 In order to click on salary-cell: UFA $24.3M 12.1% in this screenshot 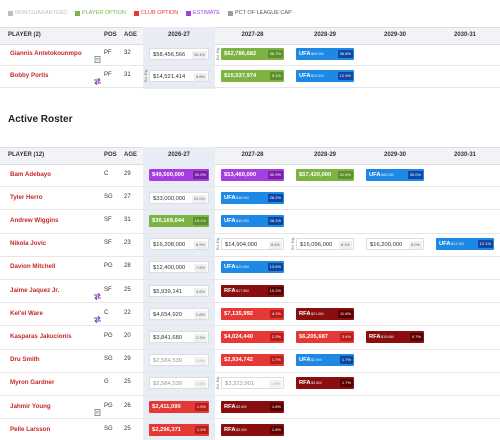, I will do `click(465, 244)`.